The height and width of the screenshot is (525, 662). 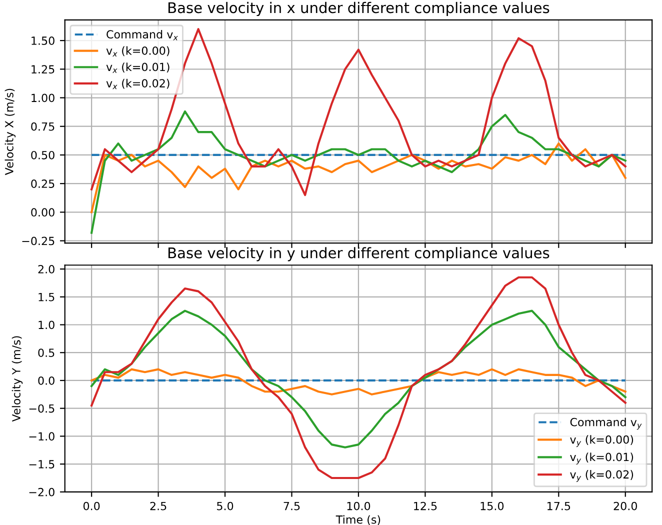 I want to click on x-tick-label: 17.5, so click(x=559, y=506).